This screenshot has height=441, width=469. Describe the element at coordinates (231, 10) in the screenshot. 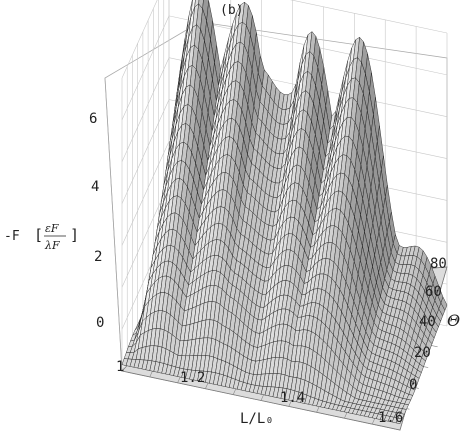

I see `chart-title: (b)` at that location.